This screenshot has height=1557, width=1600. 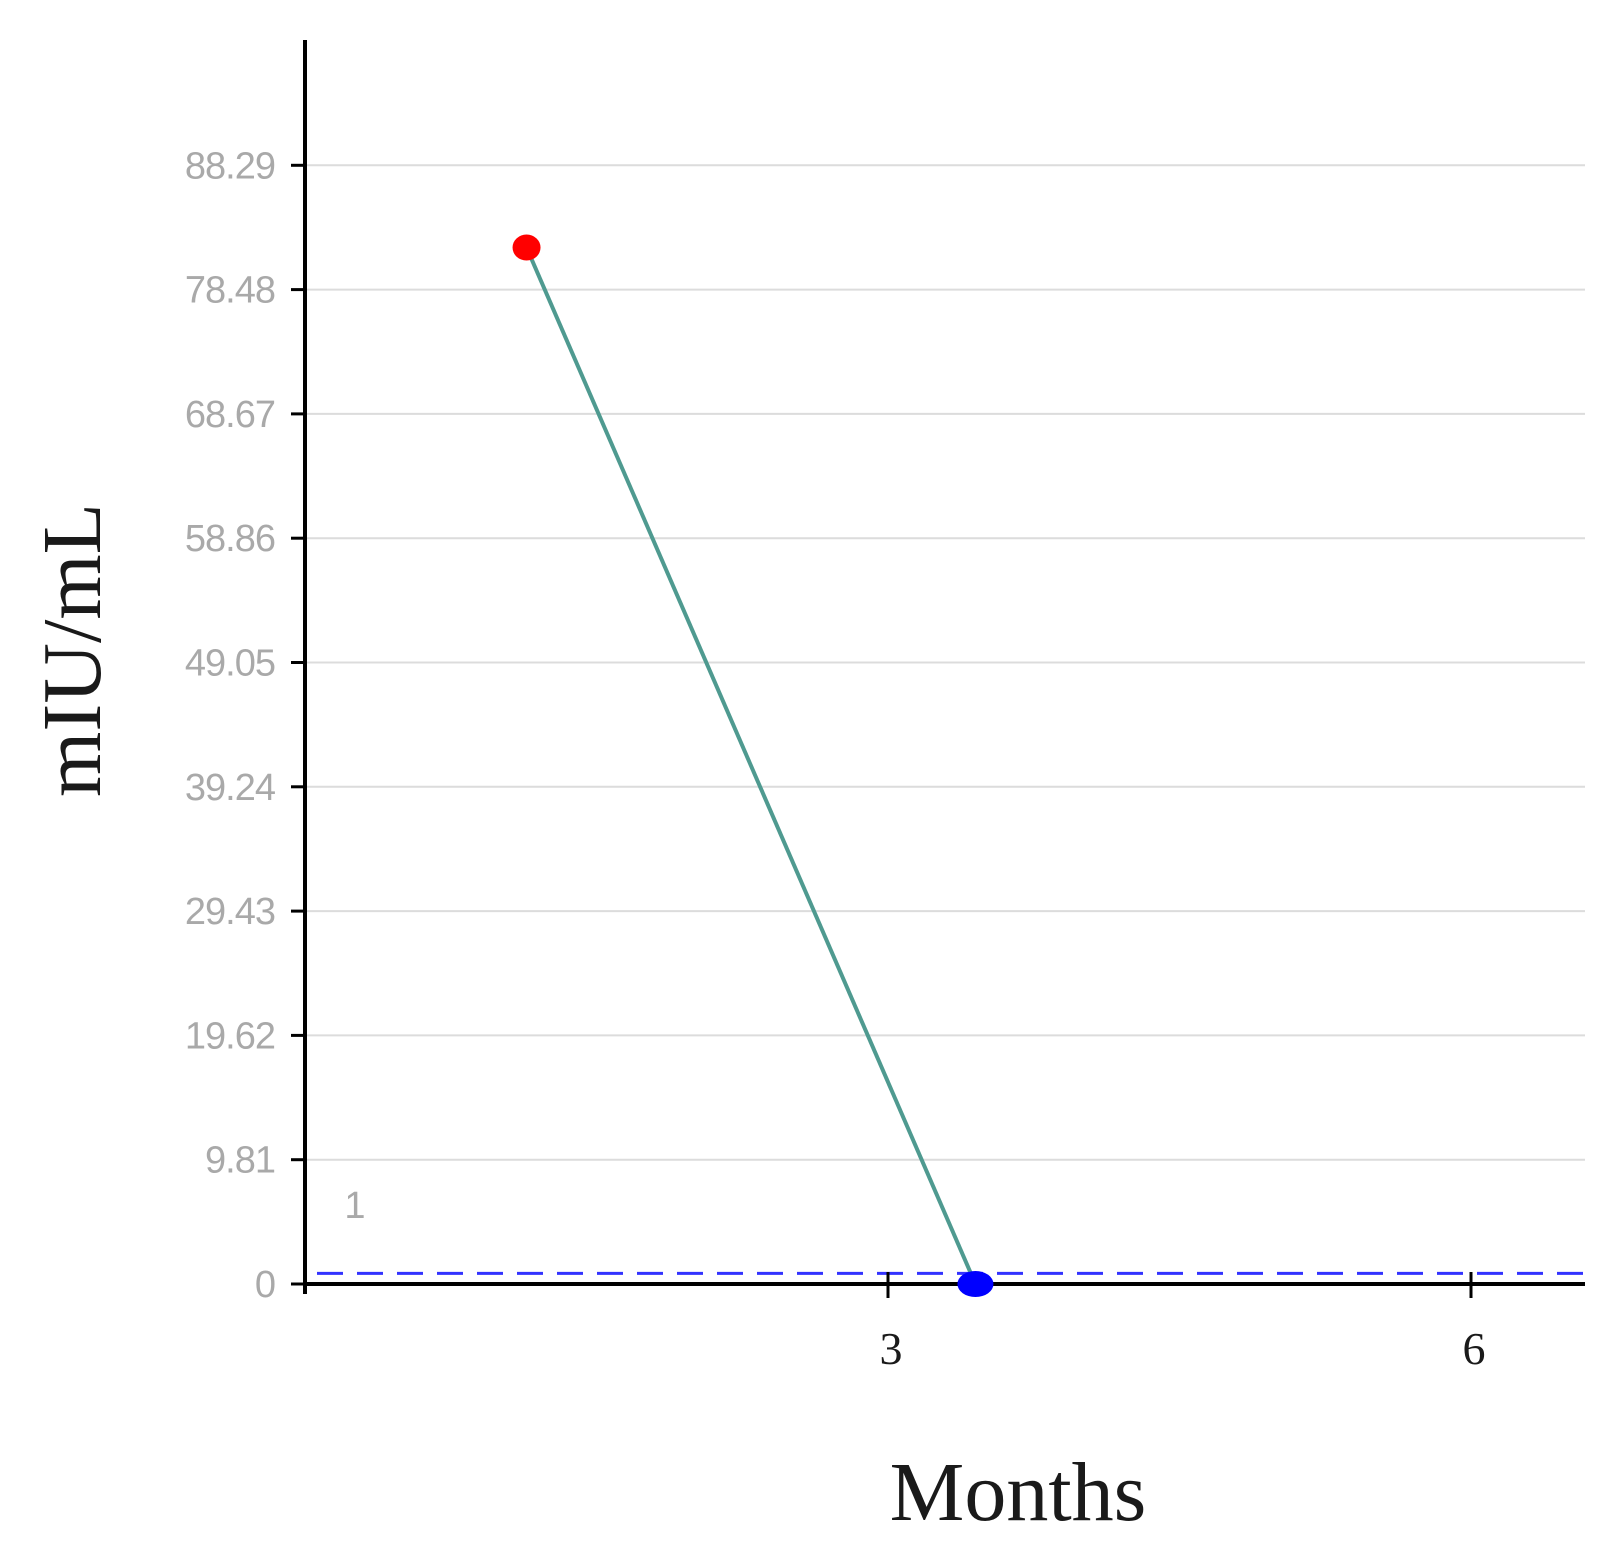 What do you see at coordinates (265, 1285) in the screenshot?
I see `y-tick-label: 0` at bounding box center [265, 1285].